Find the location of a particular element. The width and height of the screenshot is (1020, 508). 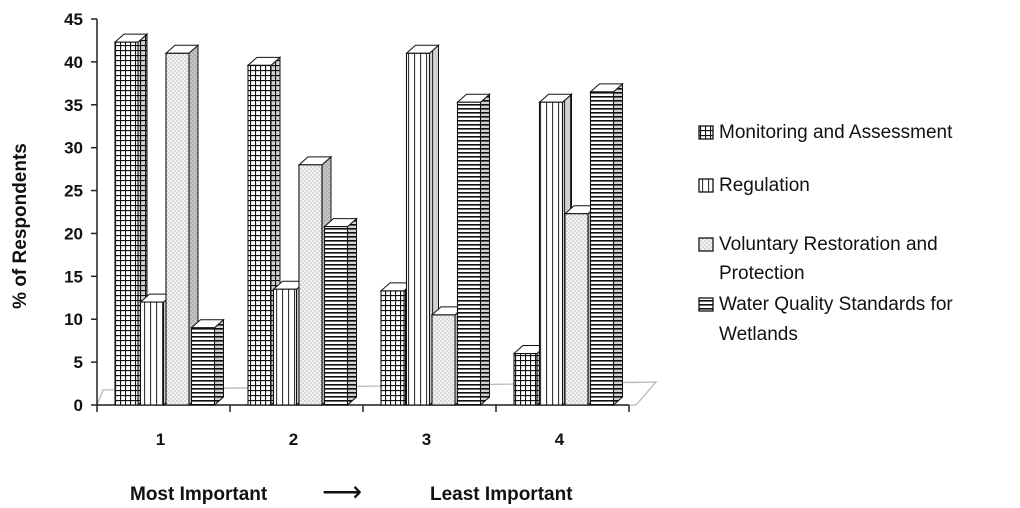

y-tick-label: 40 is located at coordinates (73, 62).